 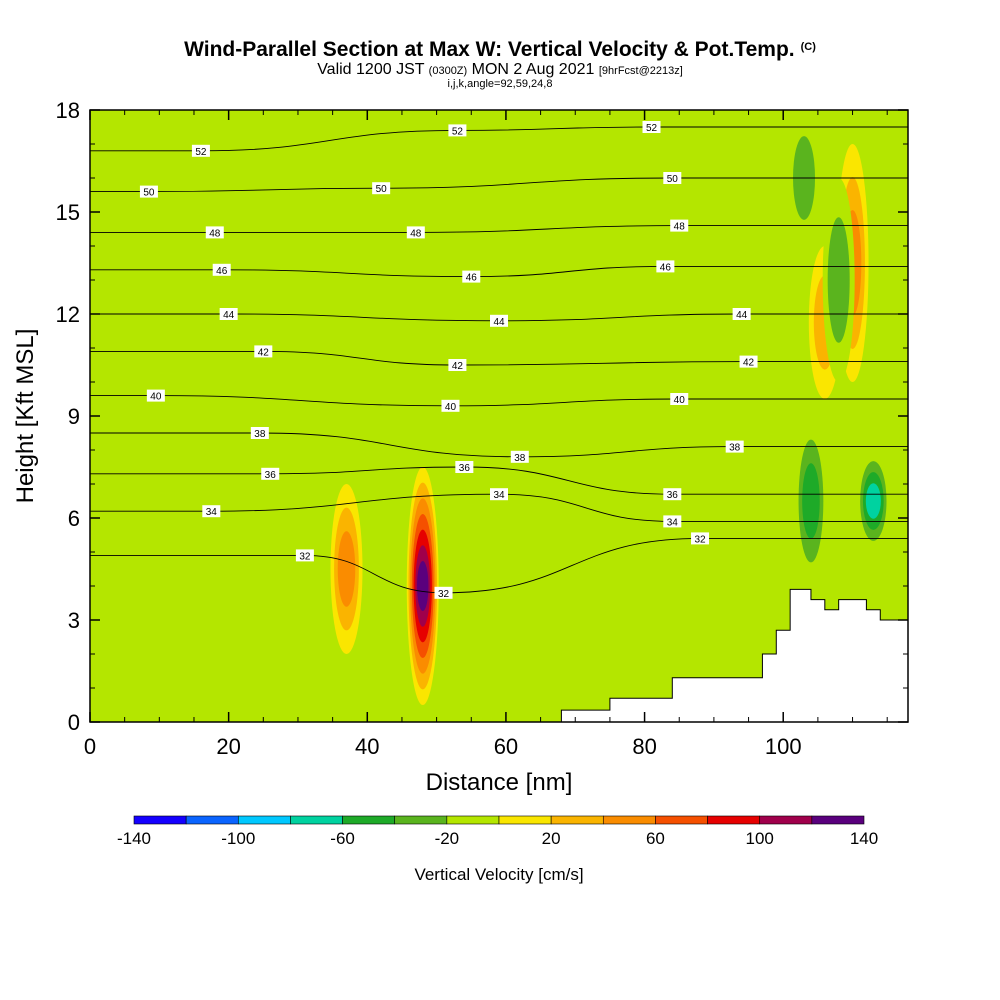 I want to click on y-axis-title: Height [Kft MSL], so click(x=25, y=416).